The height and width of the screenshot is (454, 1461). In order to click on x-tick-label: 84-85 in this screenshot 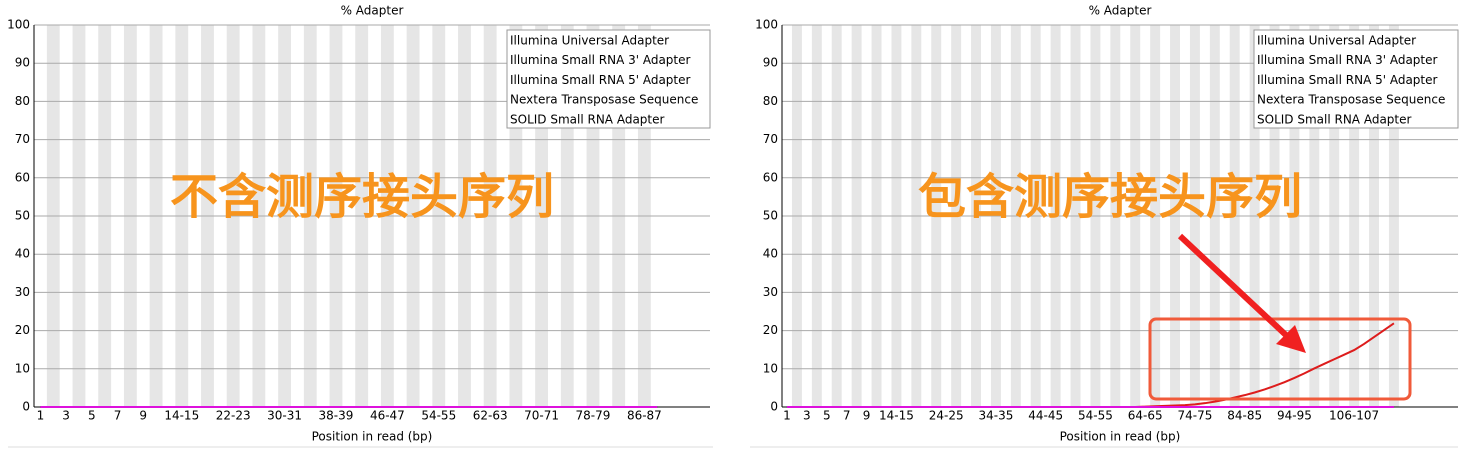, I will do `click(1244, 416)`.